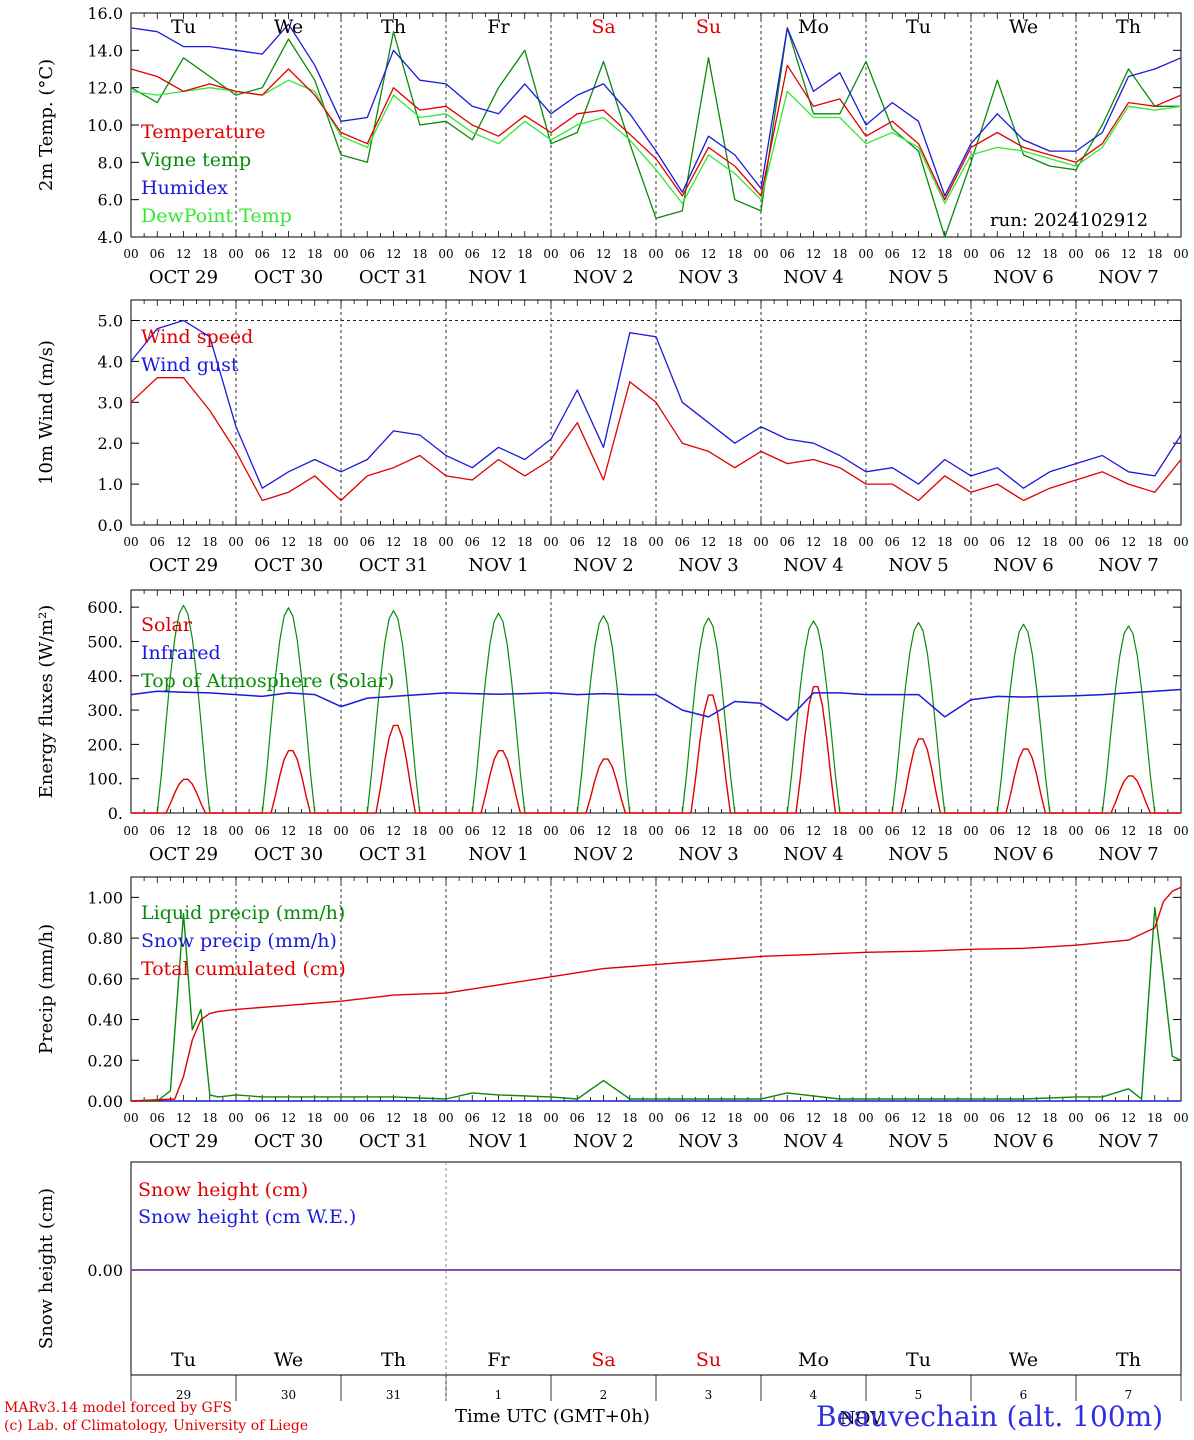 The image size is (1194, 1440). What do you see at coordinates (288, 1395) in the screenshot?
I see `day-number-label: 30` at bounding box center [288, 1395].